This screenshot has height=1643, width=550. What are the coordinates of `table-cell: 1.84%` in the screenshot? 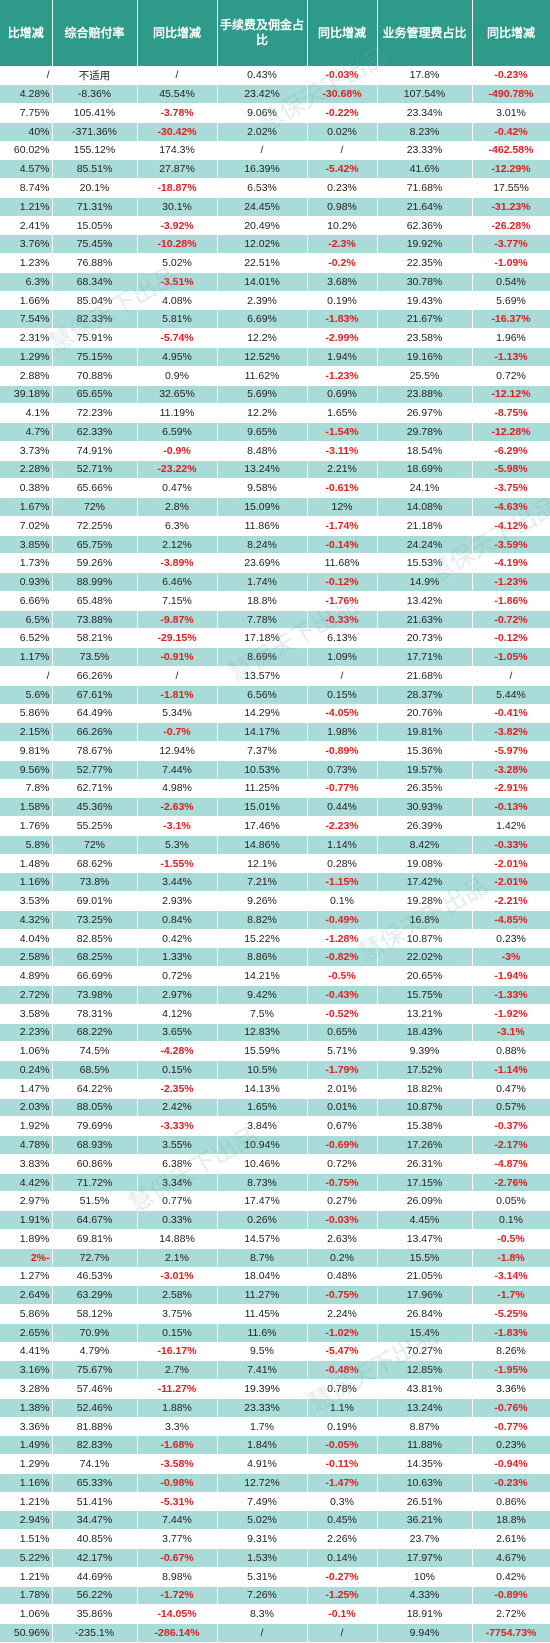 It's located at (262, 1445).